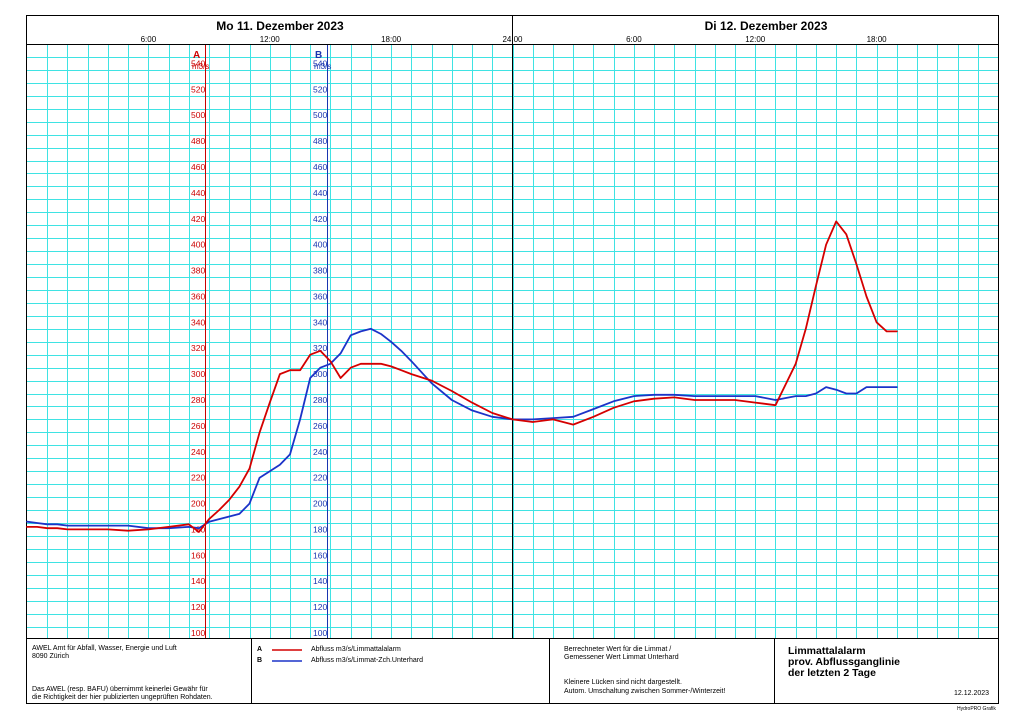 The image size is (1020, 724). Describe the element at coordinates (50, 656) in the screenshot. I see `org-line2: 8090 Zürich` at that location.